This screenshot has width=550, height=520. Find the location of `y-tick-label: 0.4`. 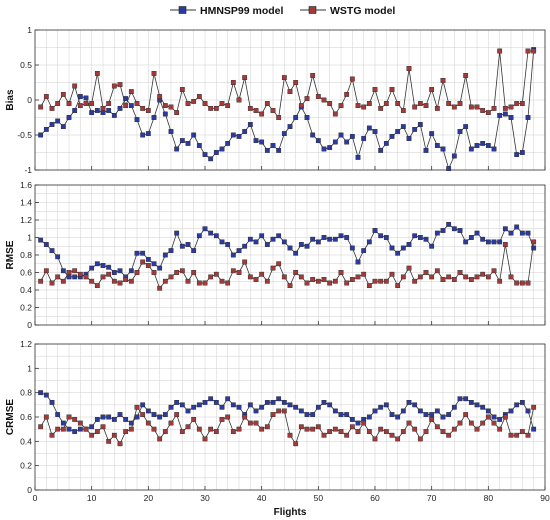

y-tick-label: 0.4 is located at coordinates (26, 441).